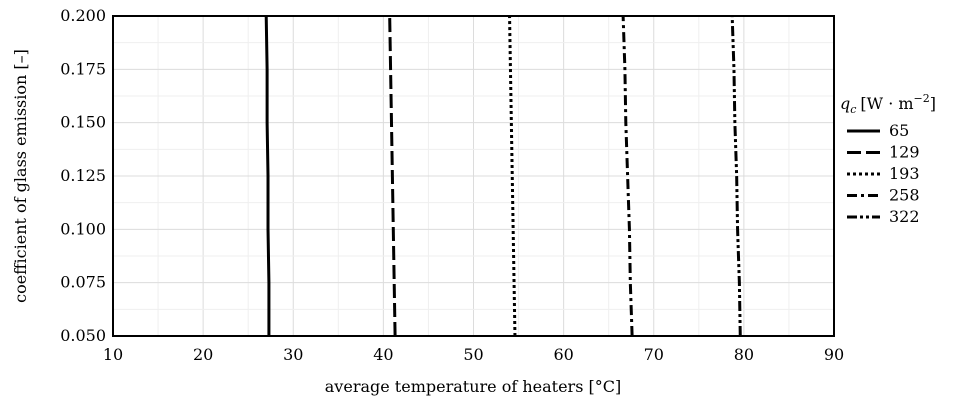 The width and height of the screenshot is (958, 399). Describe the element at coordinates (904, 152) in the screenshot. I see `legend-label-129: 129` at that location.